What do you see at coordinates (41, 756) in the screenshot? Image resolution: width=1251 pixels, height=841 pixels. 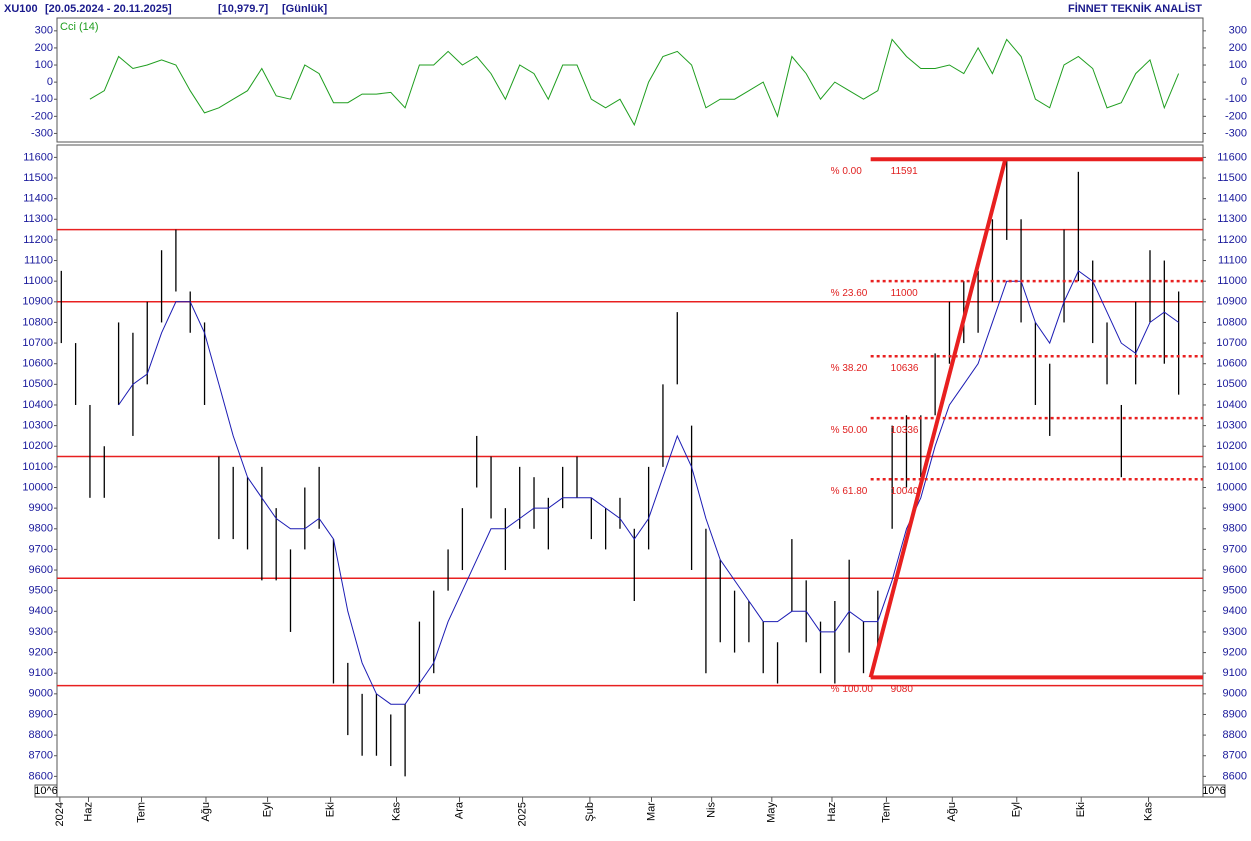 I see `y-tick-label: 8700` at bounding box center [41, 756].